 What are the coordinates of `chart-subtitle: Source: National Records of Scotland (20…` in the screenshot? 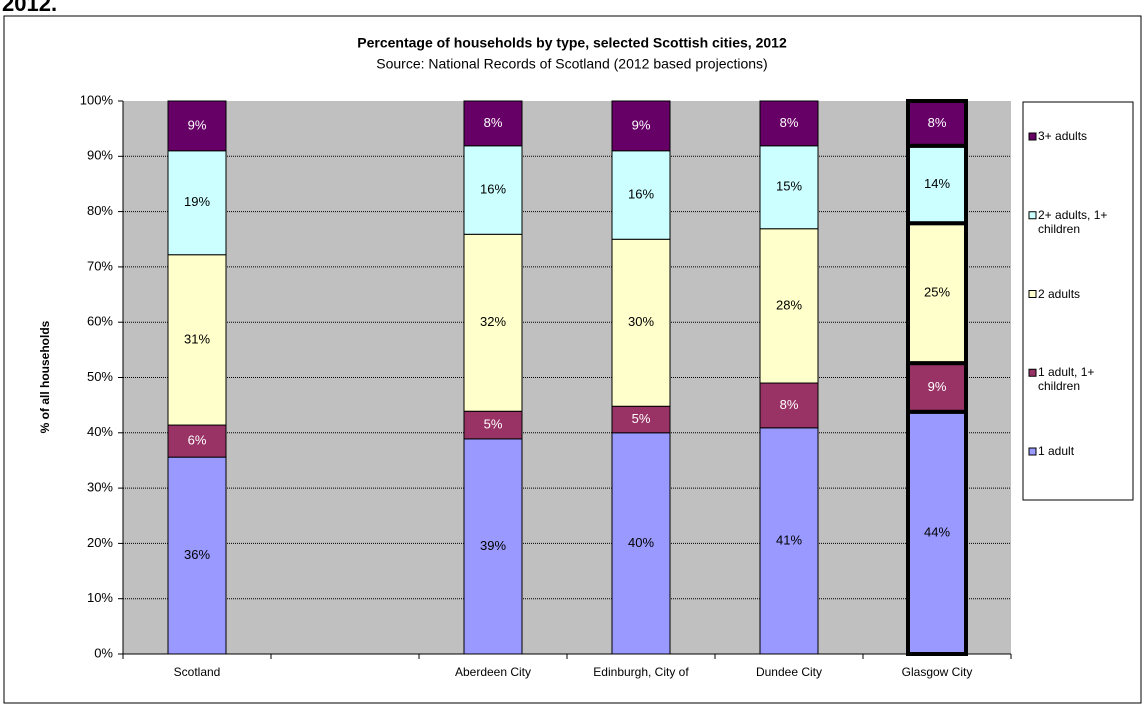 It's located at (571, 64).